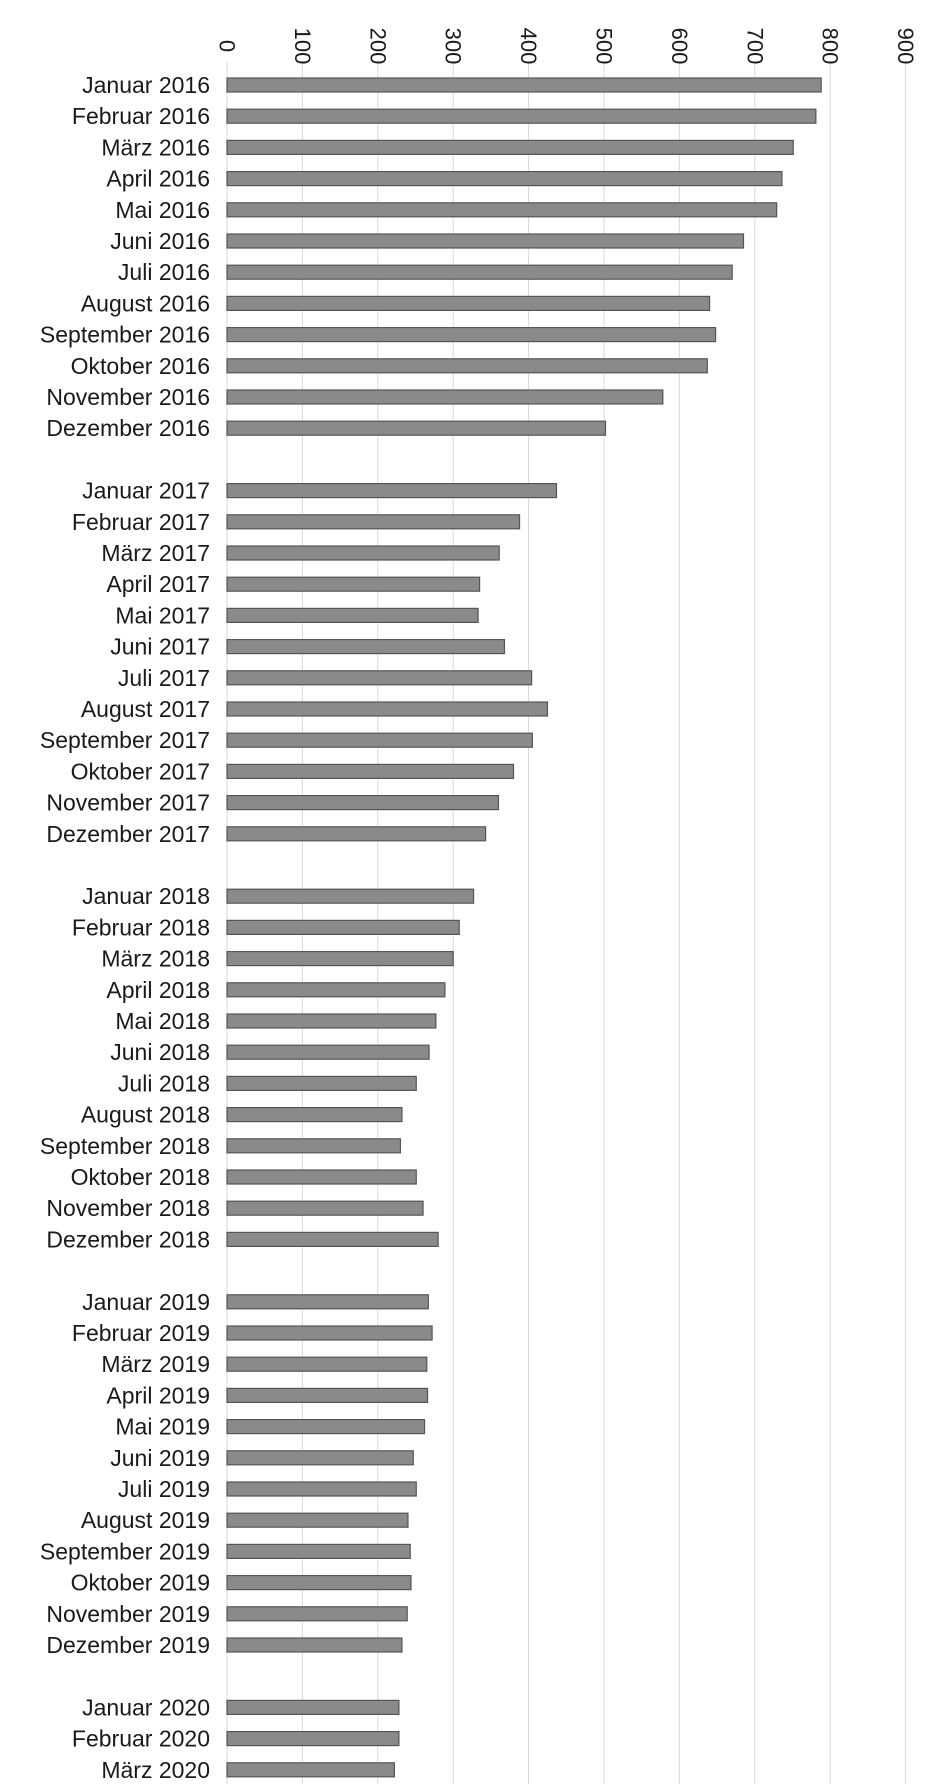 The height and width of the screenshot is (1784, 926). Describe the element at coordinates (128, 1645) in the screenshot. I see `category-label: Dezember 2019` at that location.